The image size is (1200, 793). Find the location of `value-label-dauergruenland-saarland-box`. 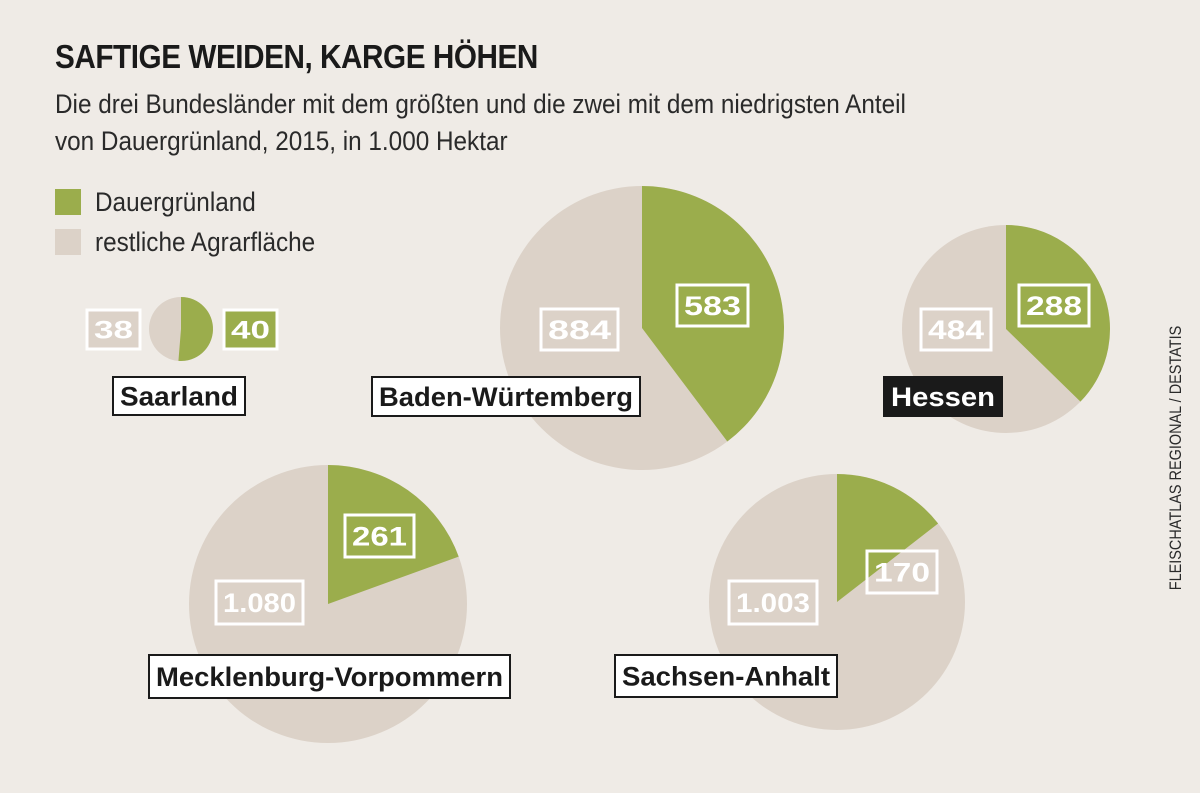

value-label-dauergruenland-saarland-box is located at coordinates (250, 329).